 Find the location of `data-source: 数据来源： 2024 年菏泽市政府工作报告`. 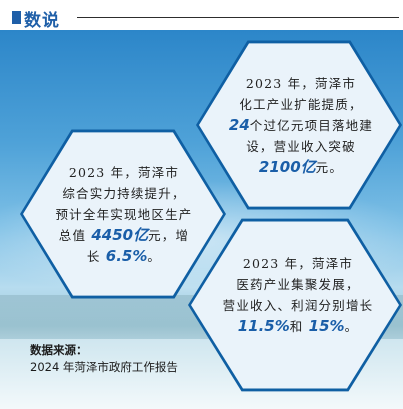

data-source: 数据来源： 2024 年菏泽市政府工作报告 is located at coordinates (104, 359).